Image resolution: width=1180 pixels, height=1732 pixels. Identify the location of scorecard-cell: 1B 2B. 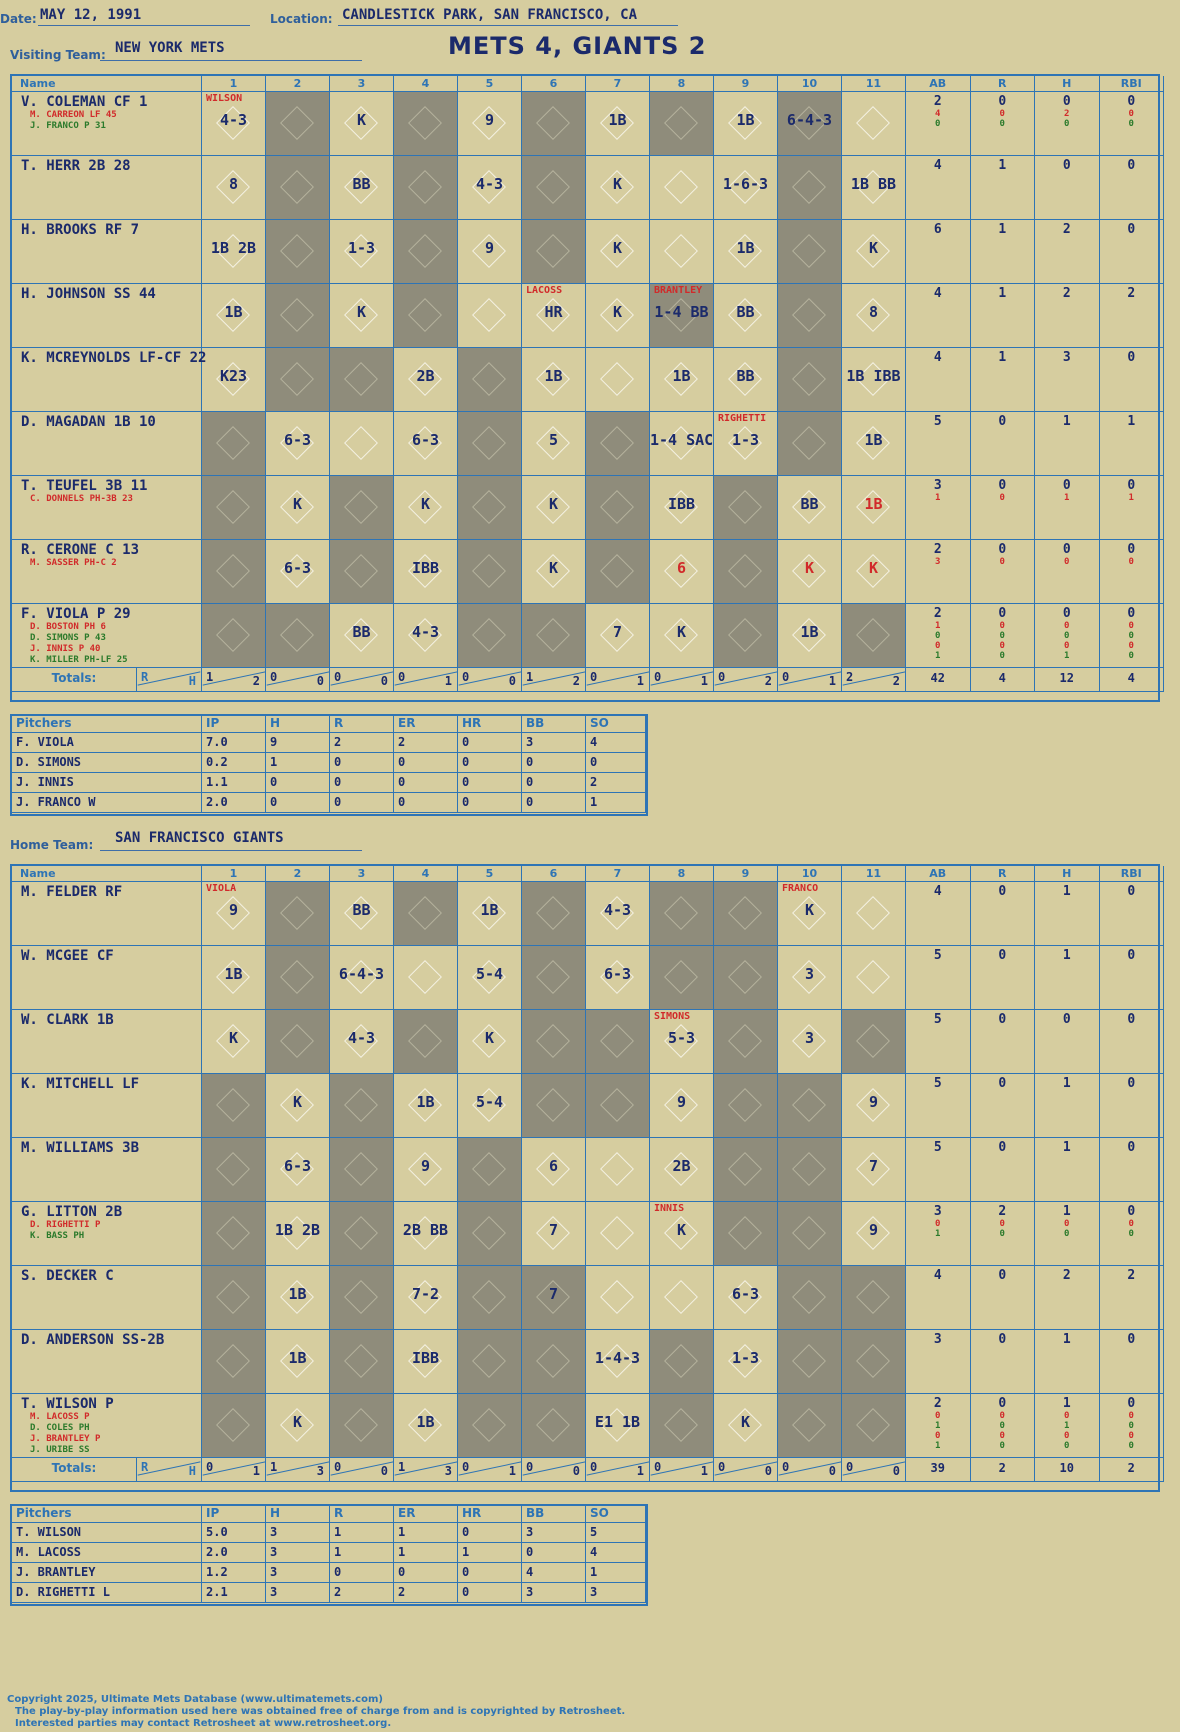
(298, 1234).